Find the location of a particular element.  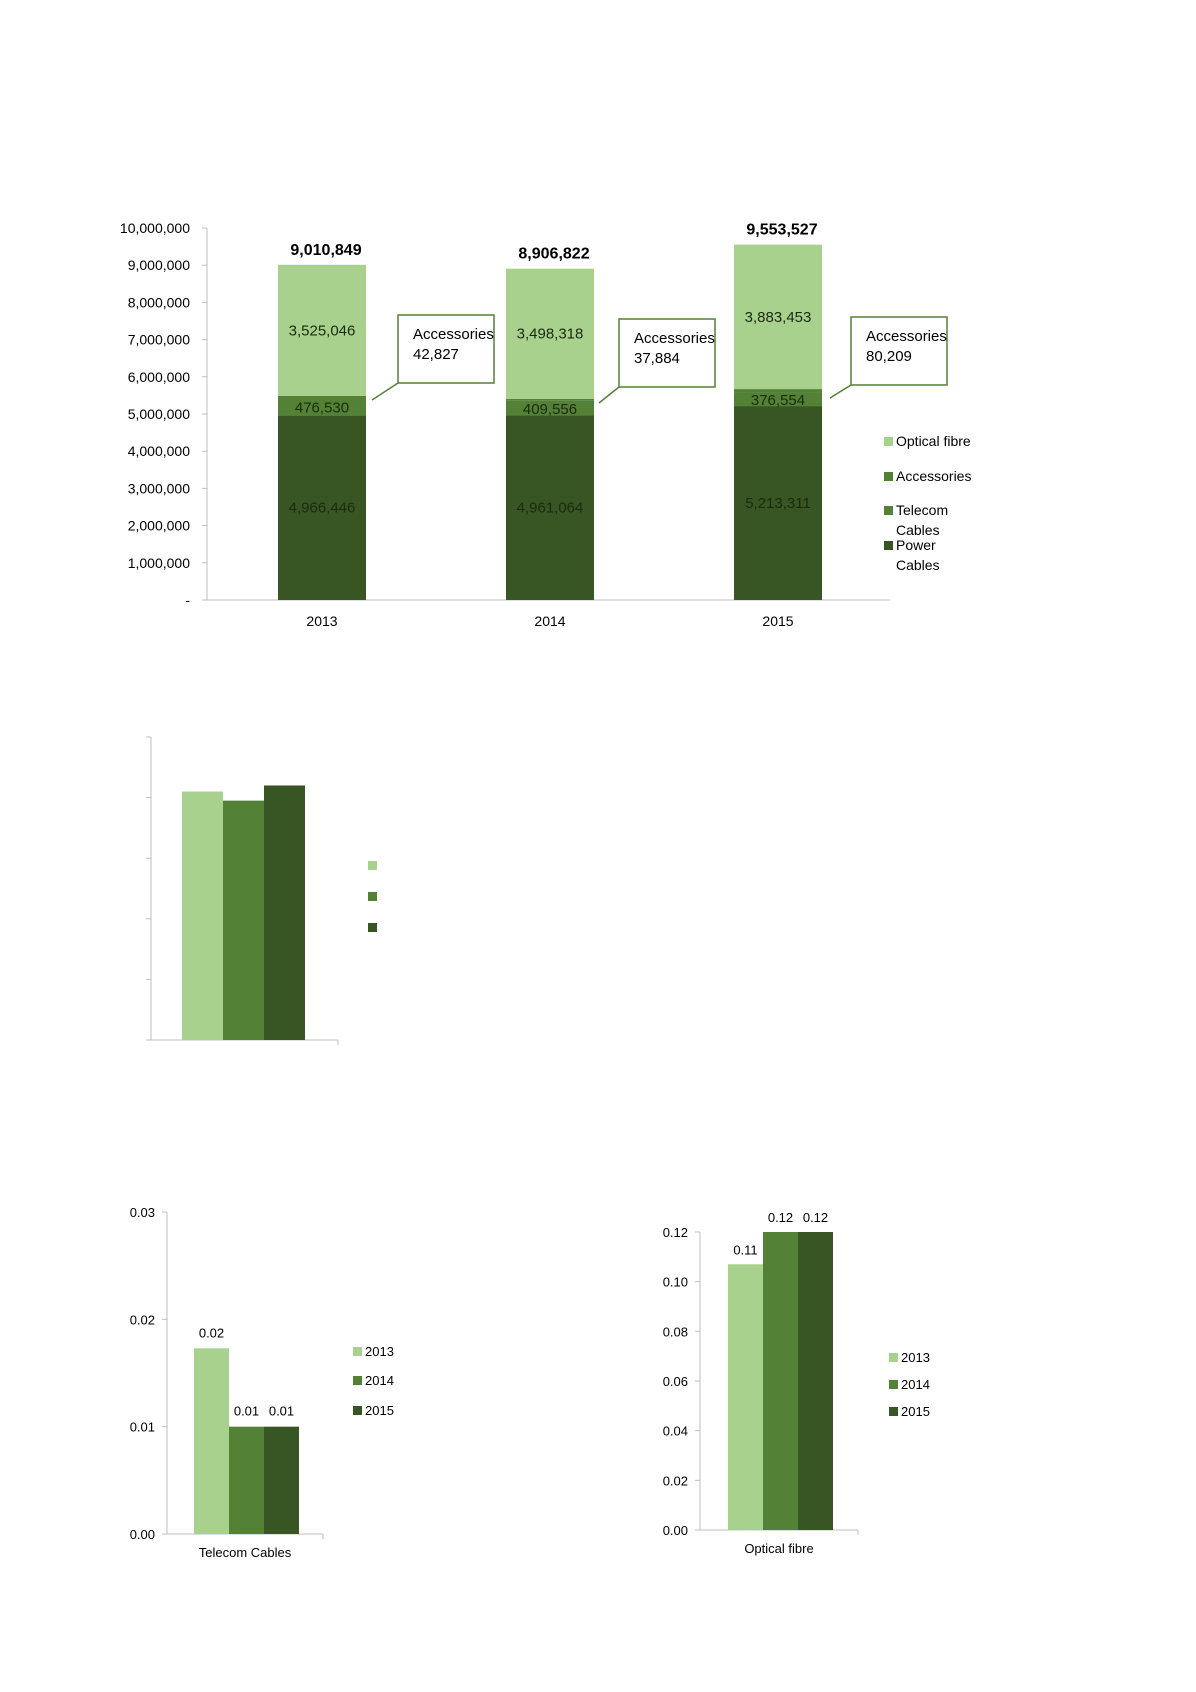

data-label: 4,961,064 is located at coordinates (550, 508).